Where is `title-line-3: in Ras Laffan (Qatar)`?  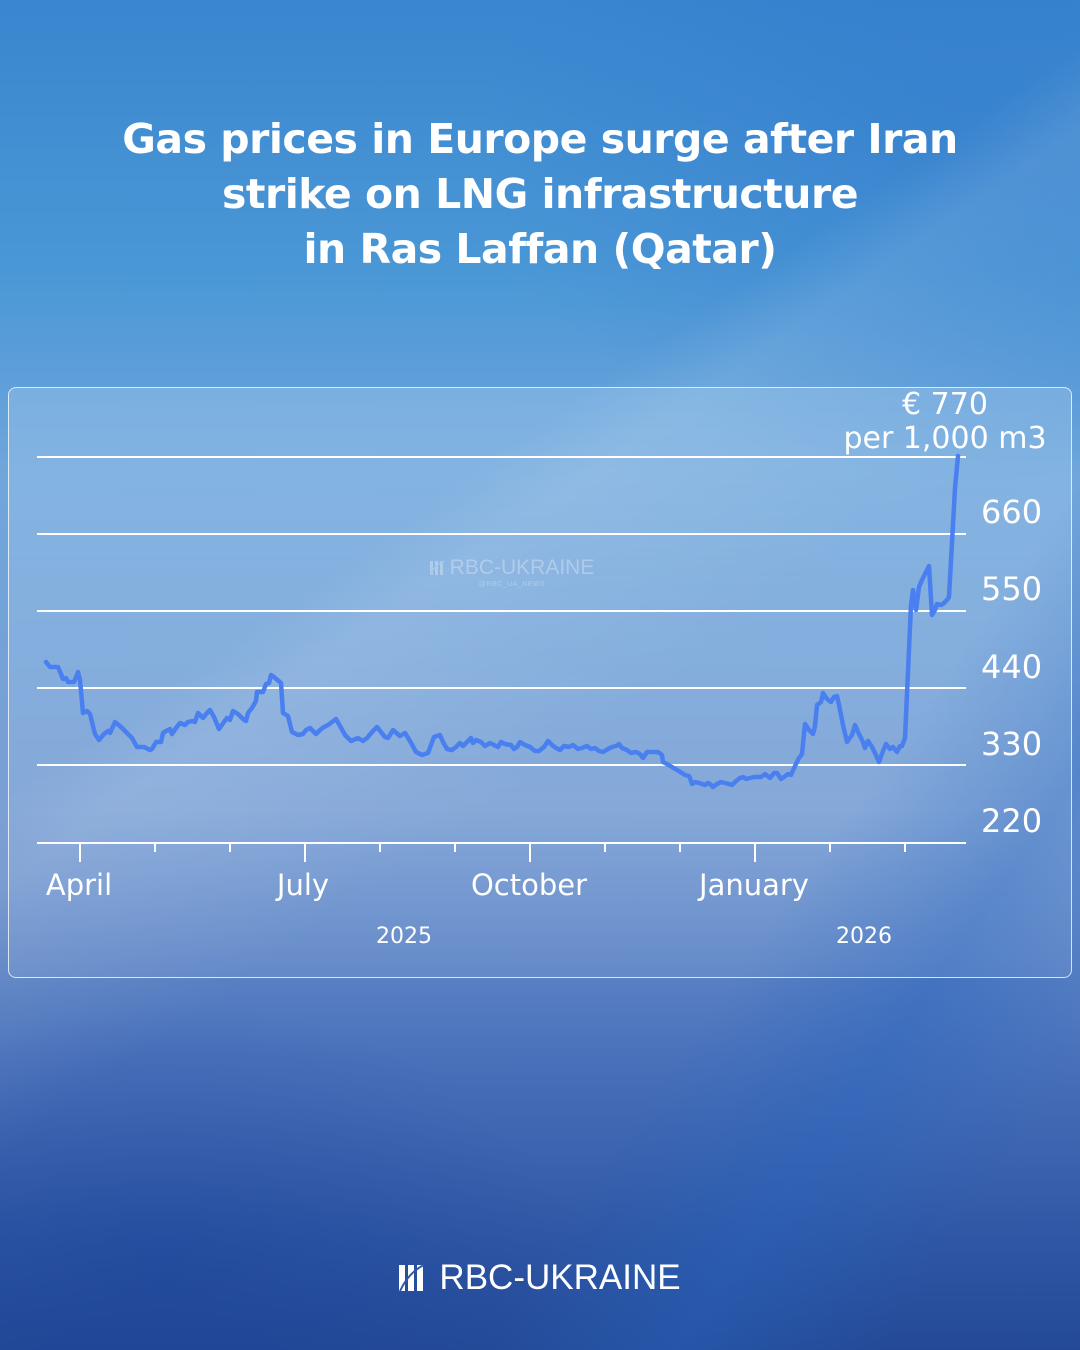
title-line-3: in Ras Laffan (Qatar) is located at coordinates (540, 249).